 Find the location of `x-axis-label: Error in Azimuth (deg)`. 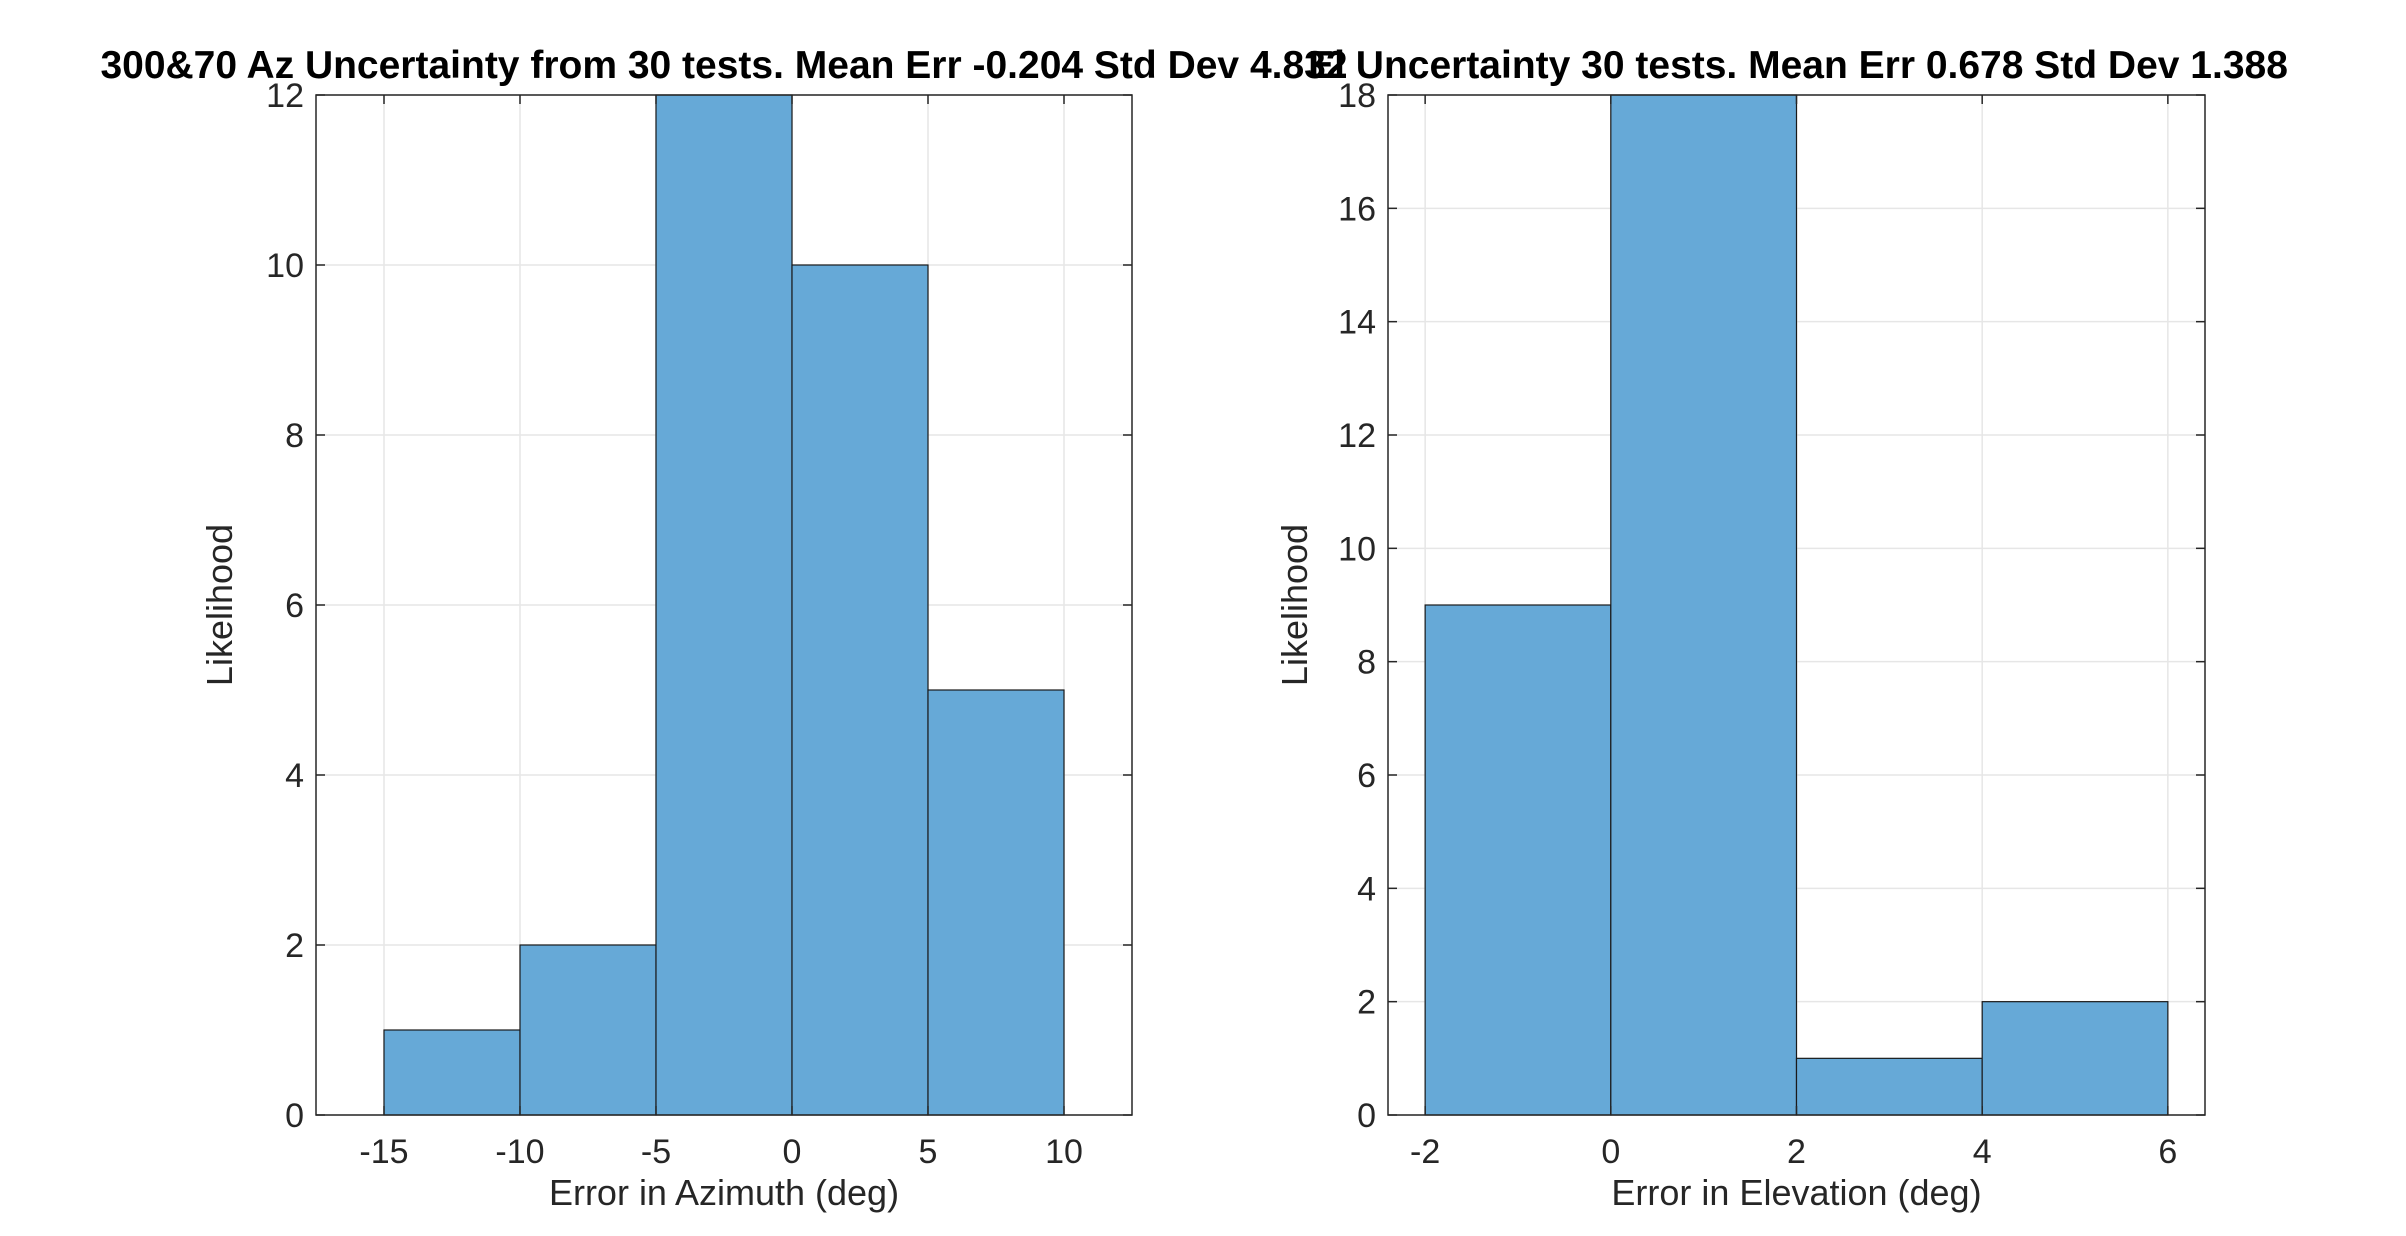

x-axis-label: Error in Azimuth (deg) is located at coordinates (724, 1192).